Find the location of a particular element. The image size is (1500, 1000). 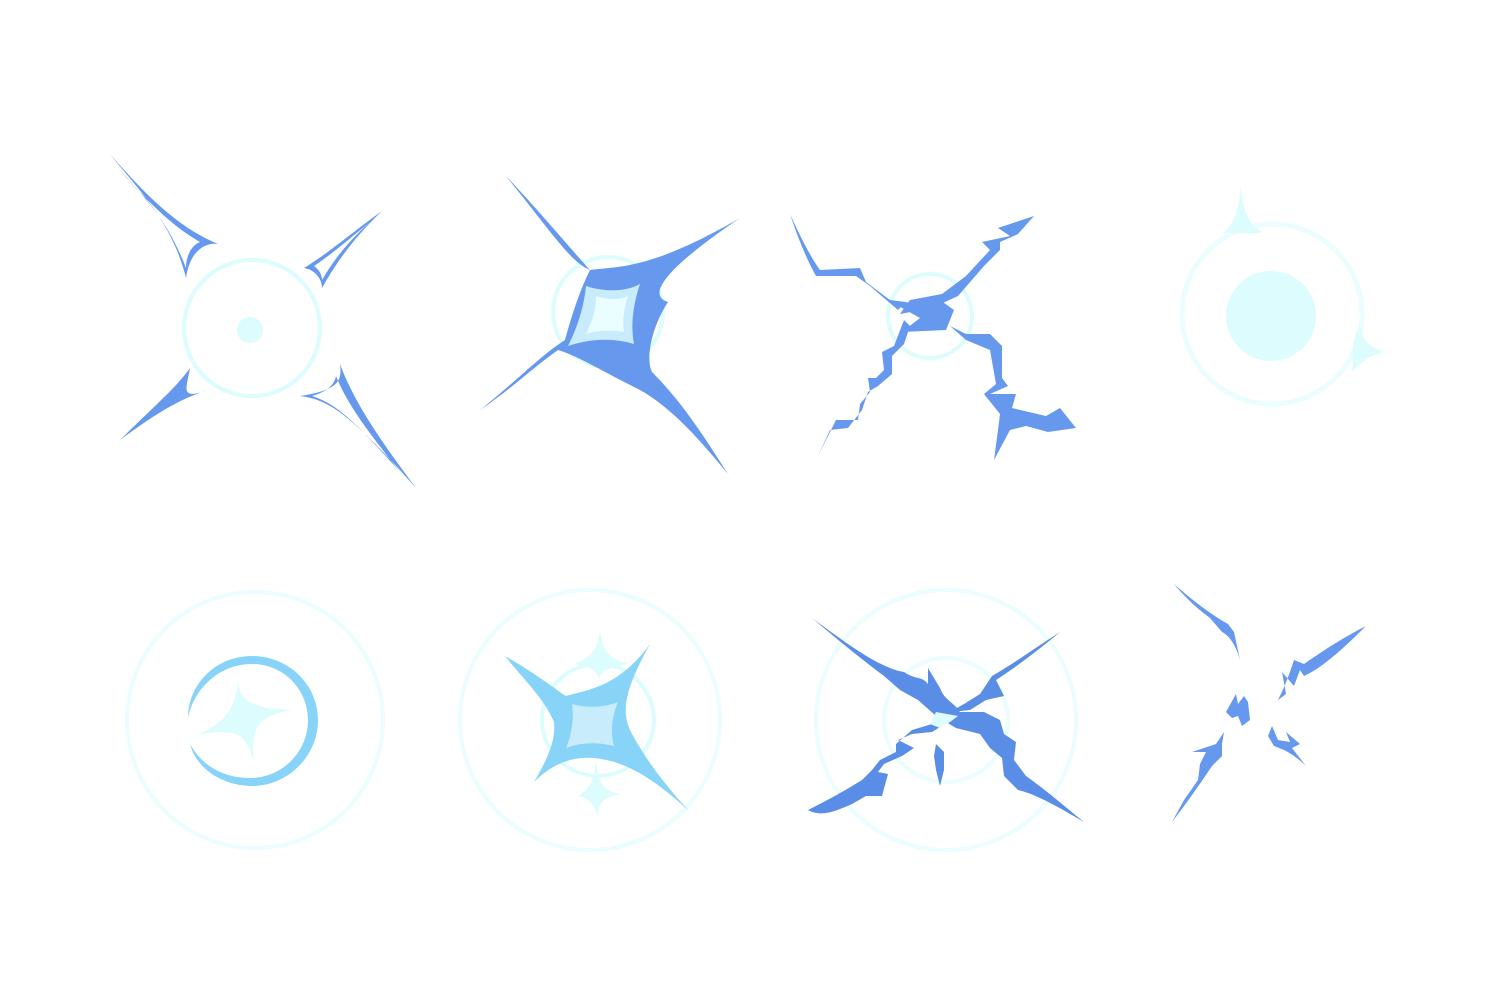

shard-top-right is located at coordinates (1322, 663).